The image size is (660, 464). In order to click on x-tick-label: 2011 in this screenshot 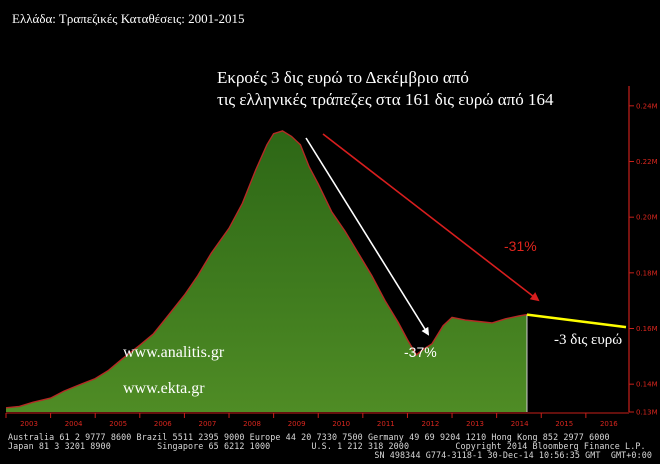, I will do `click(386, 424)`.